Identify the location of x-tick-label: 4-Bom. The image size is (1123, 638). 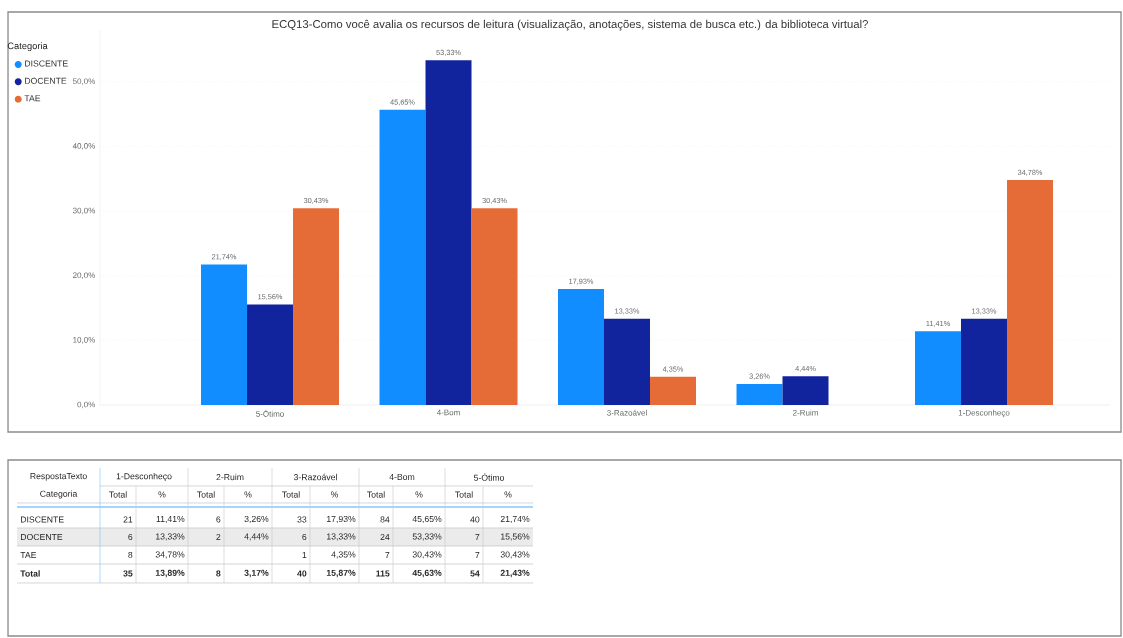
(448, 412).